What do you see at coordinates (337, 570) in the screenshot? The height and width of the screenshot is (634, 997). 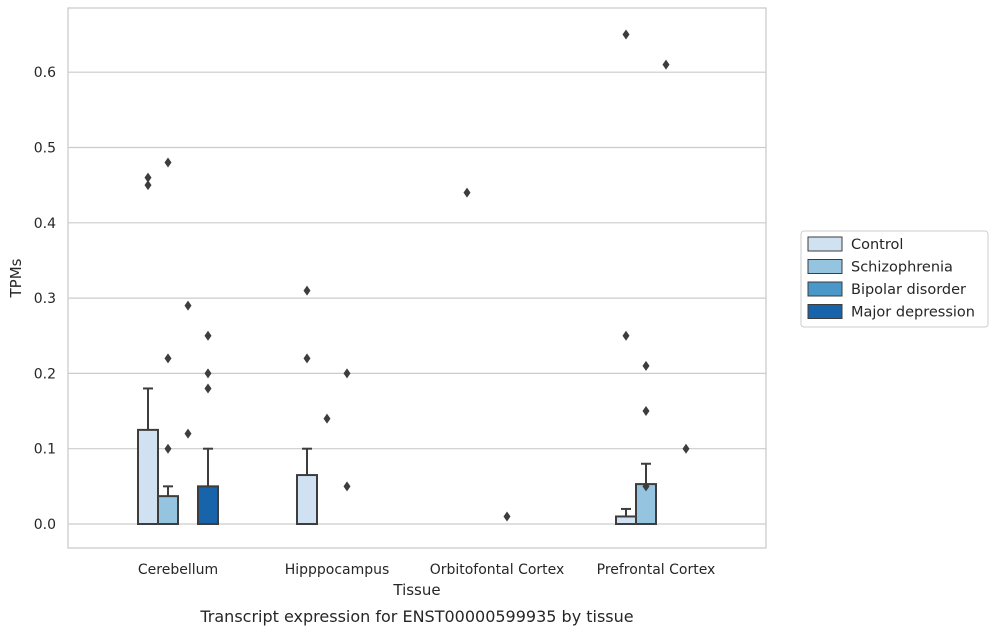 I see `x-tick-label: Hipppocampus` at bounding box center [337, 570].